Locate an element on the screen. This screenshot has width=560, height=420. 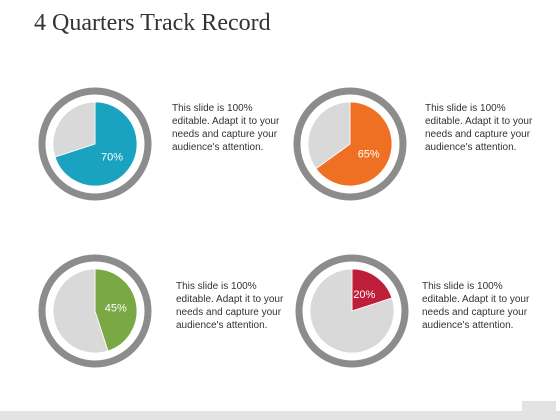
pie-percent-label-q3: 45% is located at coordinates (116, 309).